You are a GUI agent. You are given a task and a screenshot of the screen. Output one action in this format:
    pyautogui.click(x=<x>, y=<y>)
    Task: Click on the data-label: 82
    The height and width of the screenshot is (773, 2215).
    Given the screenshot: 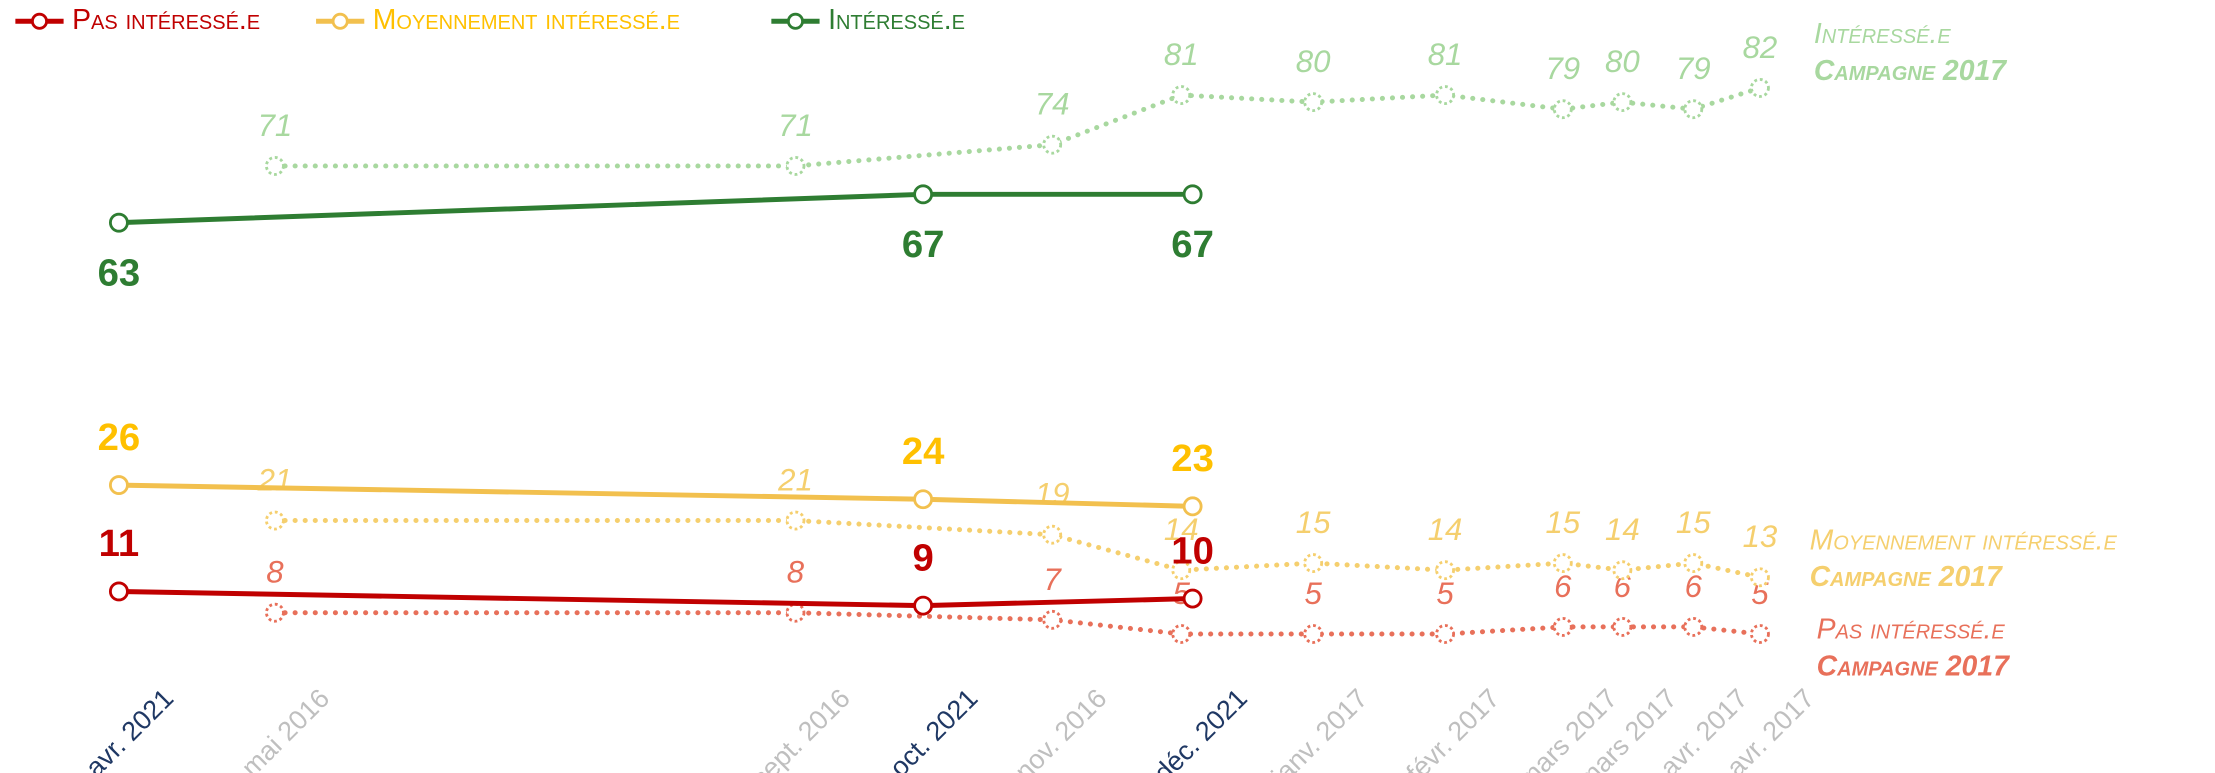 What is the action you would take?
    pyautogui.click(x=1760, y=47)
    